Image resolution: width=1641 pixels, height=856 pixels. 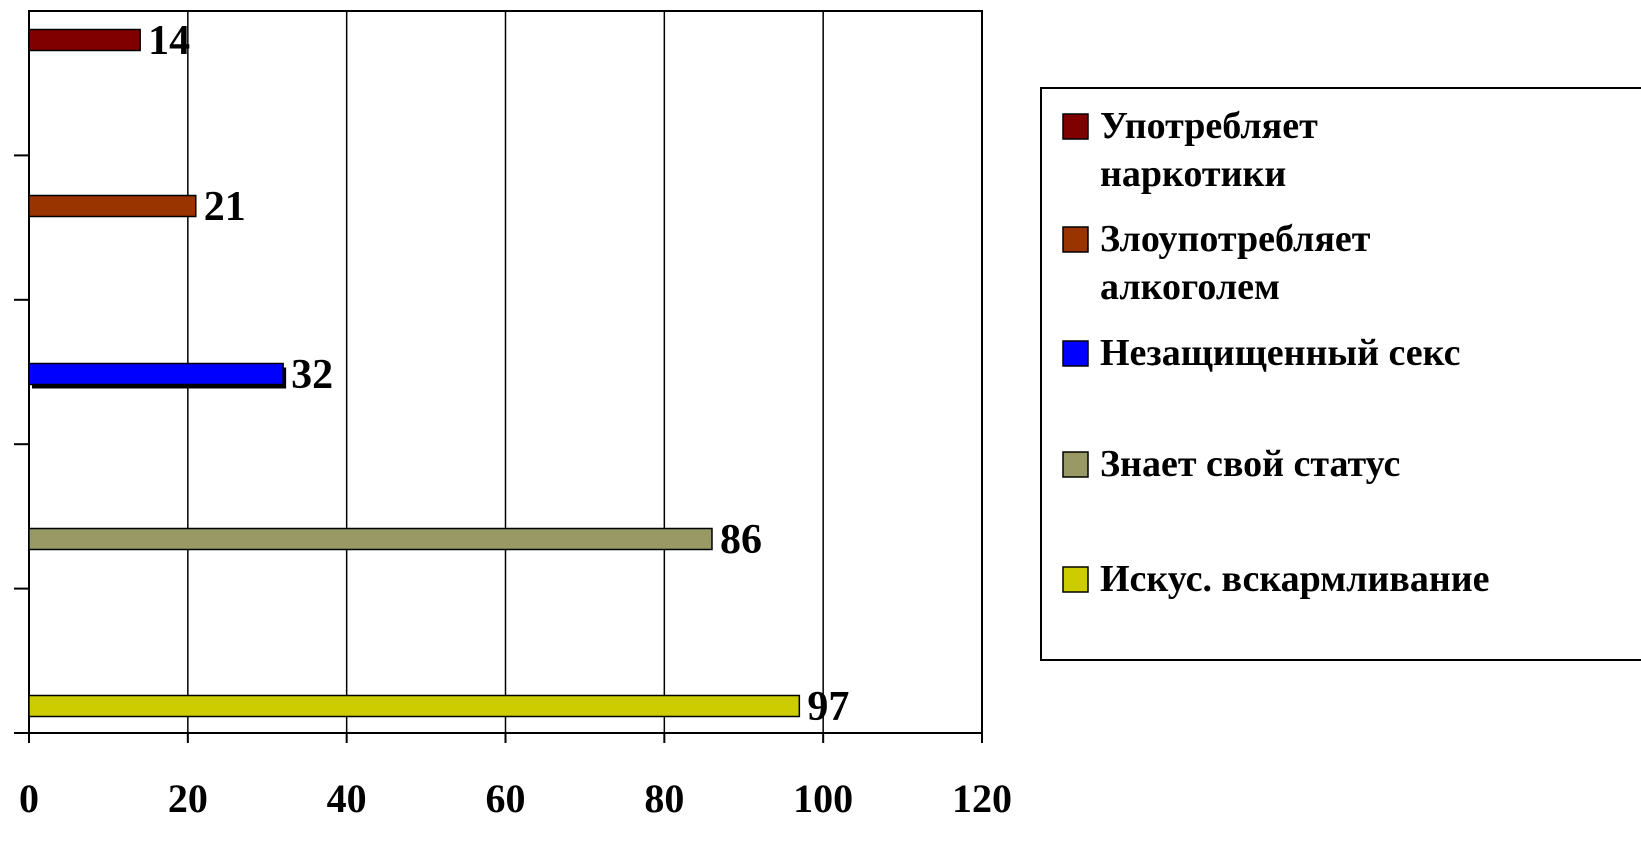 I want to click on data-label: 21, so click(x=225, y=207).